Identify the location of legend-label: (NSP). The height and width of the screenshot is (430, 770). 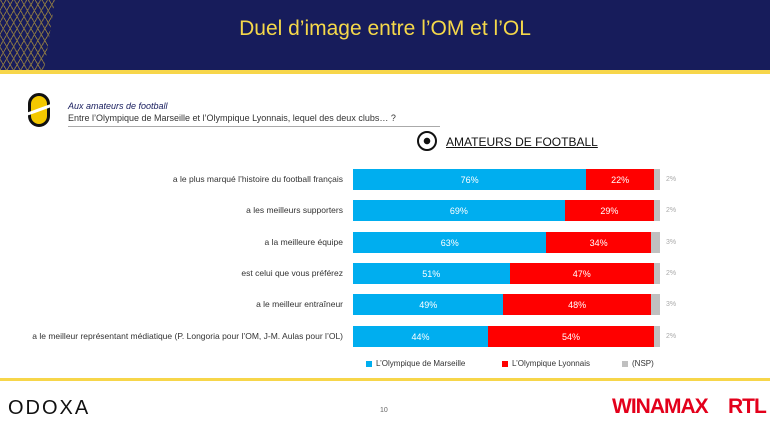
(643, 363).